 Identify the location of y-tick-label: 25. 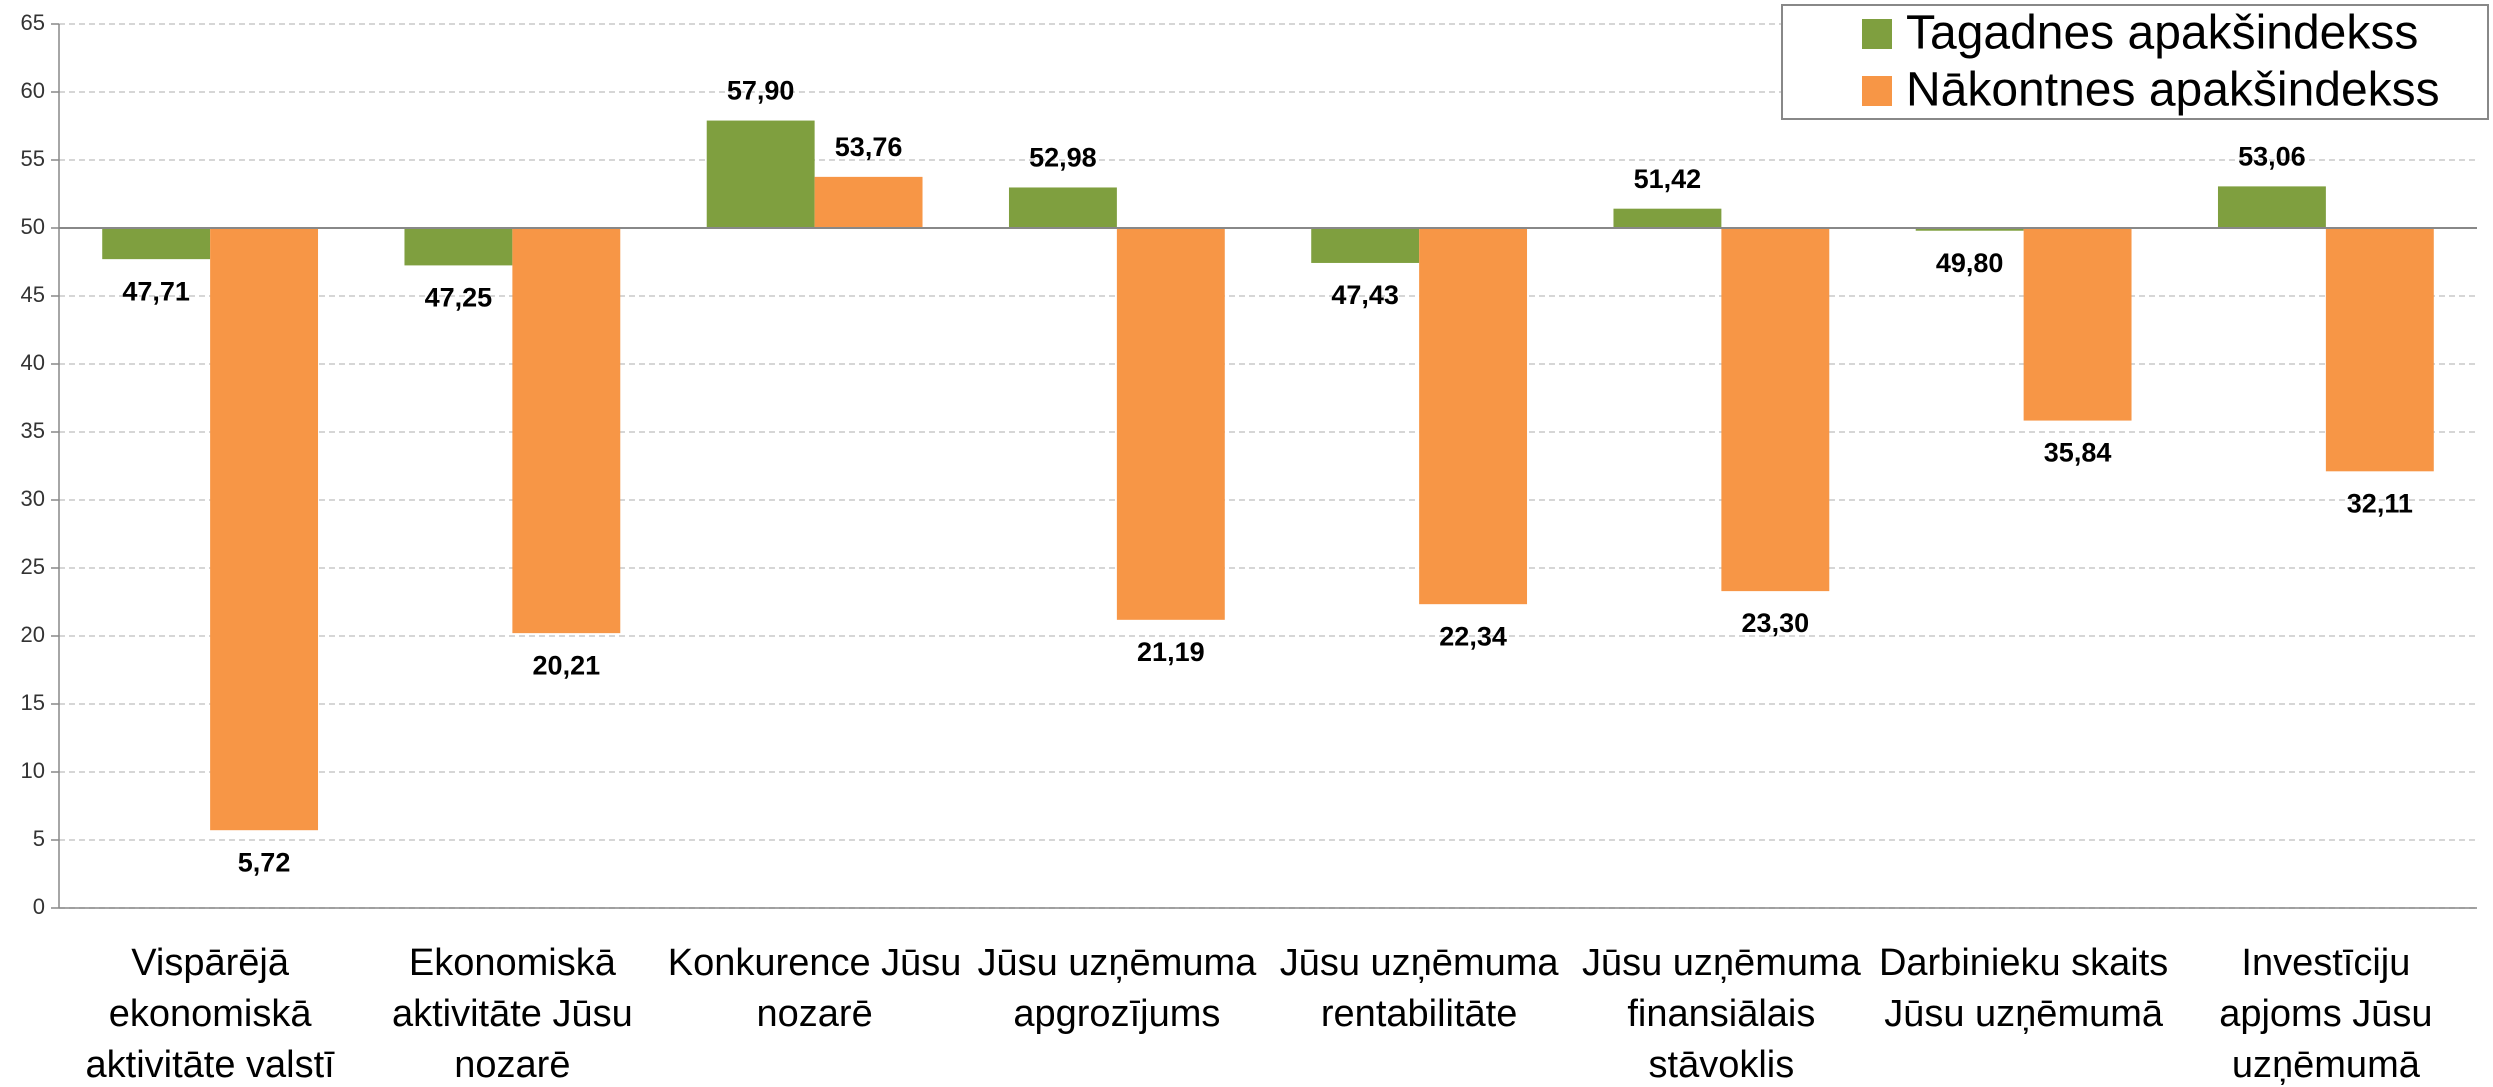
(33, 566).